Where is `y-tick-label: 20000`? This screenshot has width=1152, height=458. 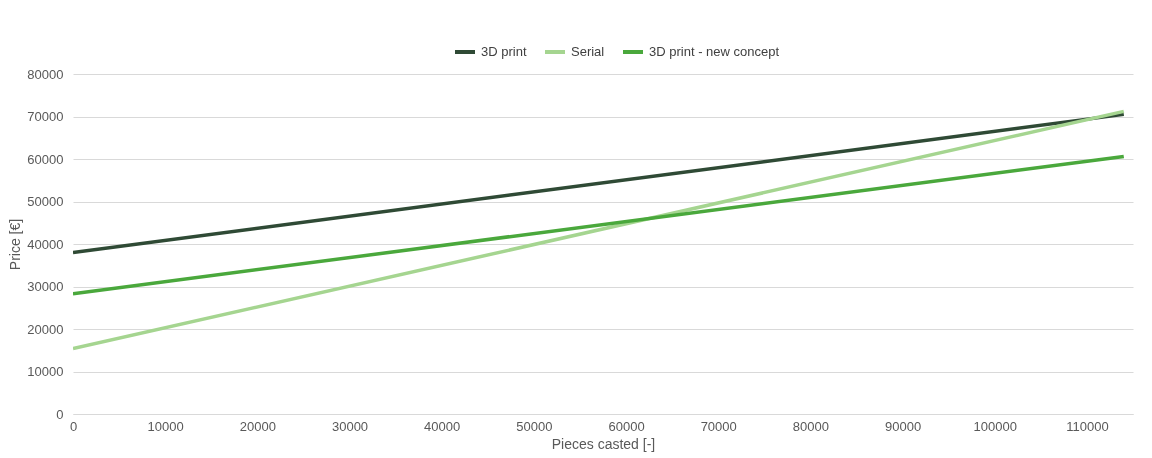 y-tick-label: 20000 is located at coordinates (45, 329).